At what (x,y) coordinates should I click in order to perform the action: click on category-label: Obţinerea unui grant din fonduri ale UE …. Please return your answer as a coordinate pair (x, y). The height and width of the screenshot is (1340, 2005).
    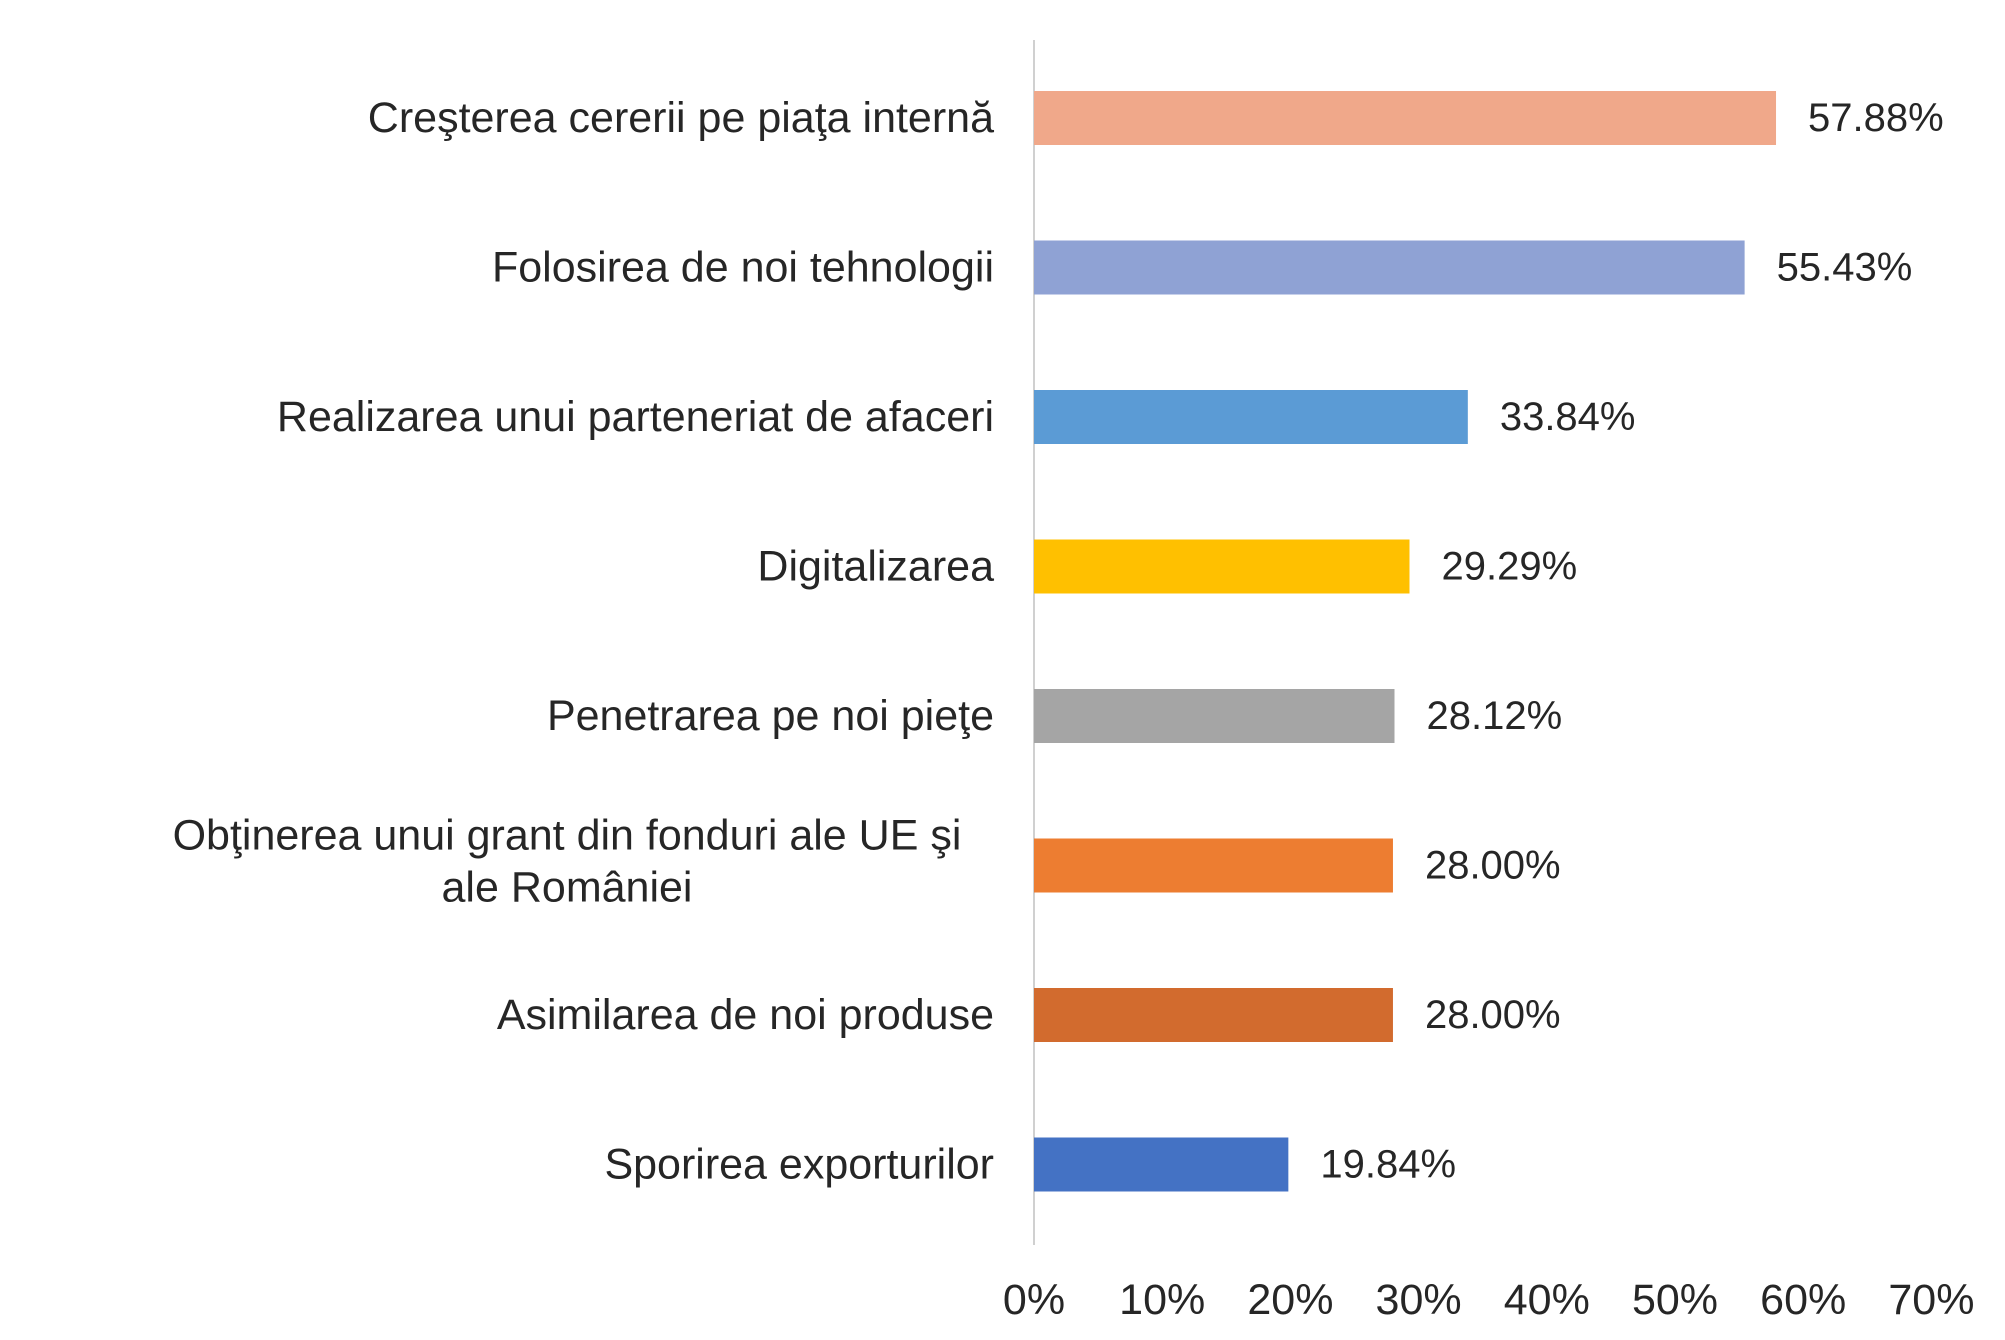
    Looking at the image, I should click on (567, 862).